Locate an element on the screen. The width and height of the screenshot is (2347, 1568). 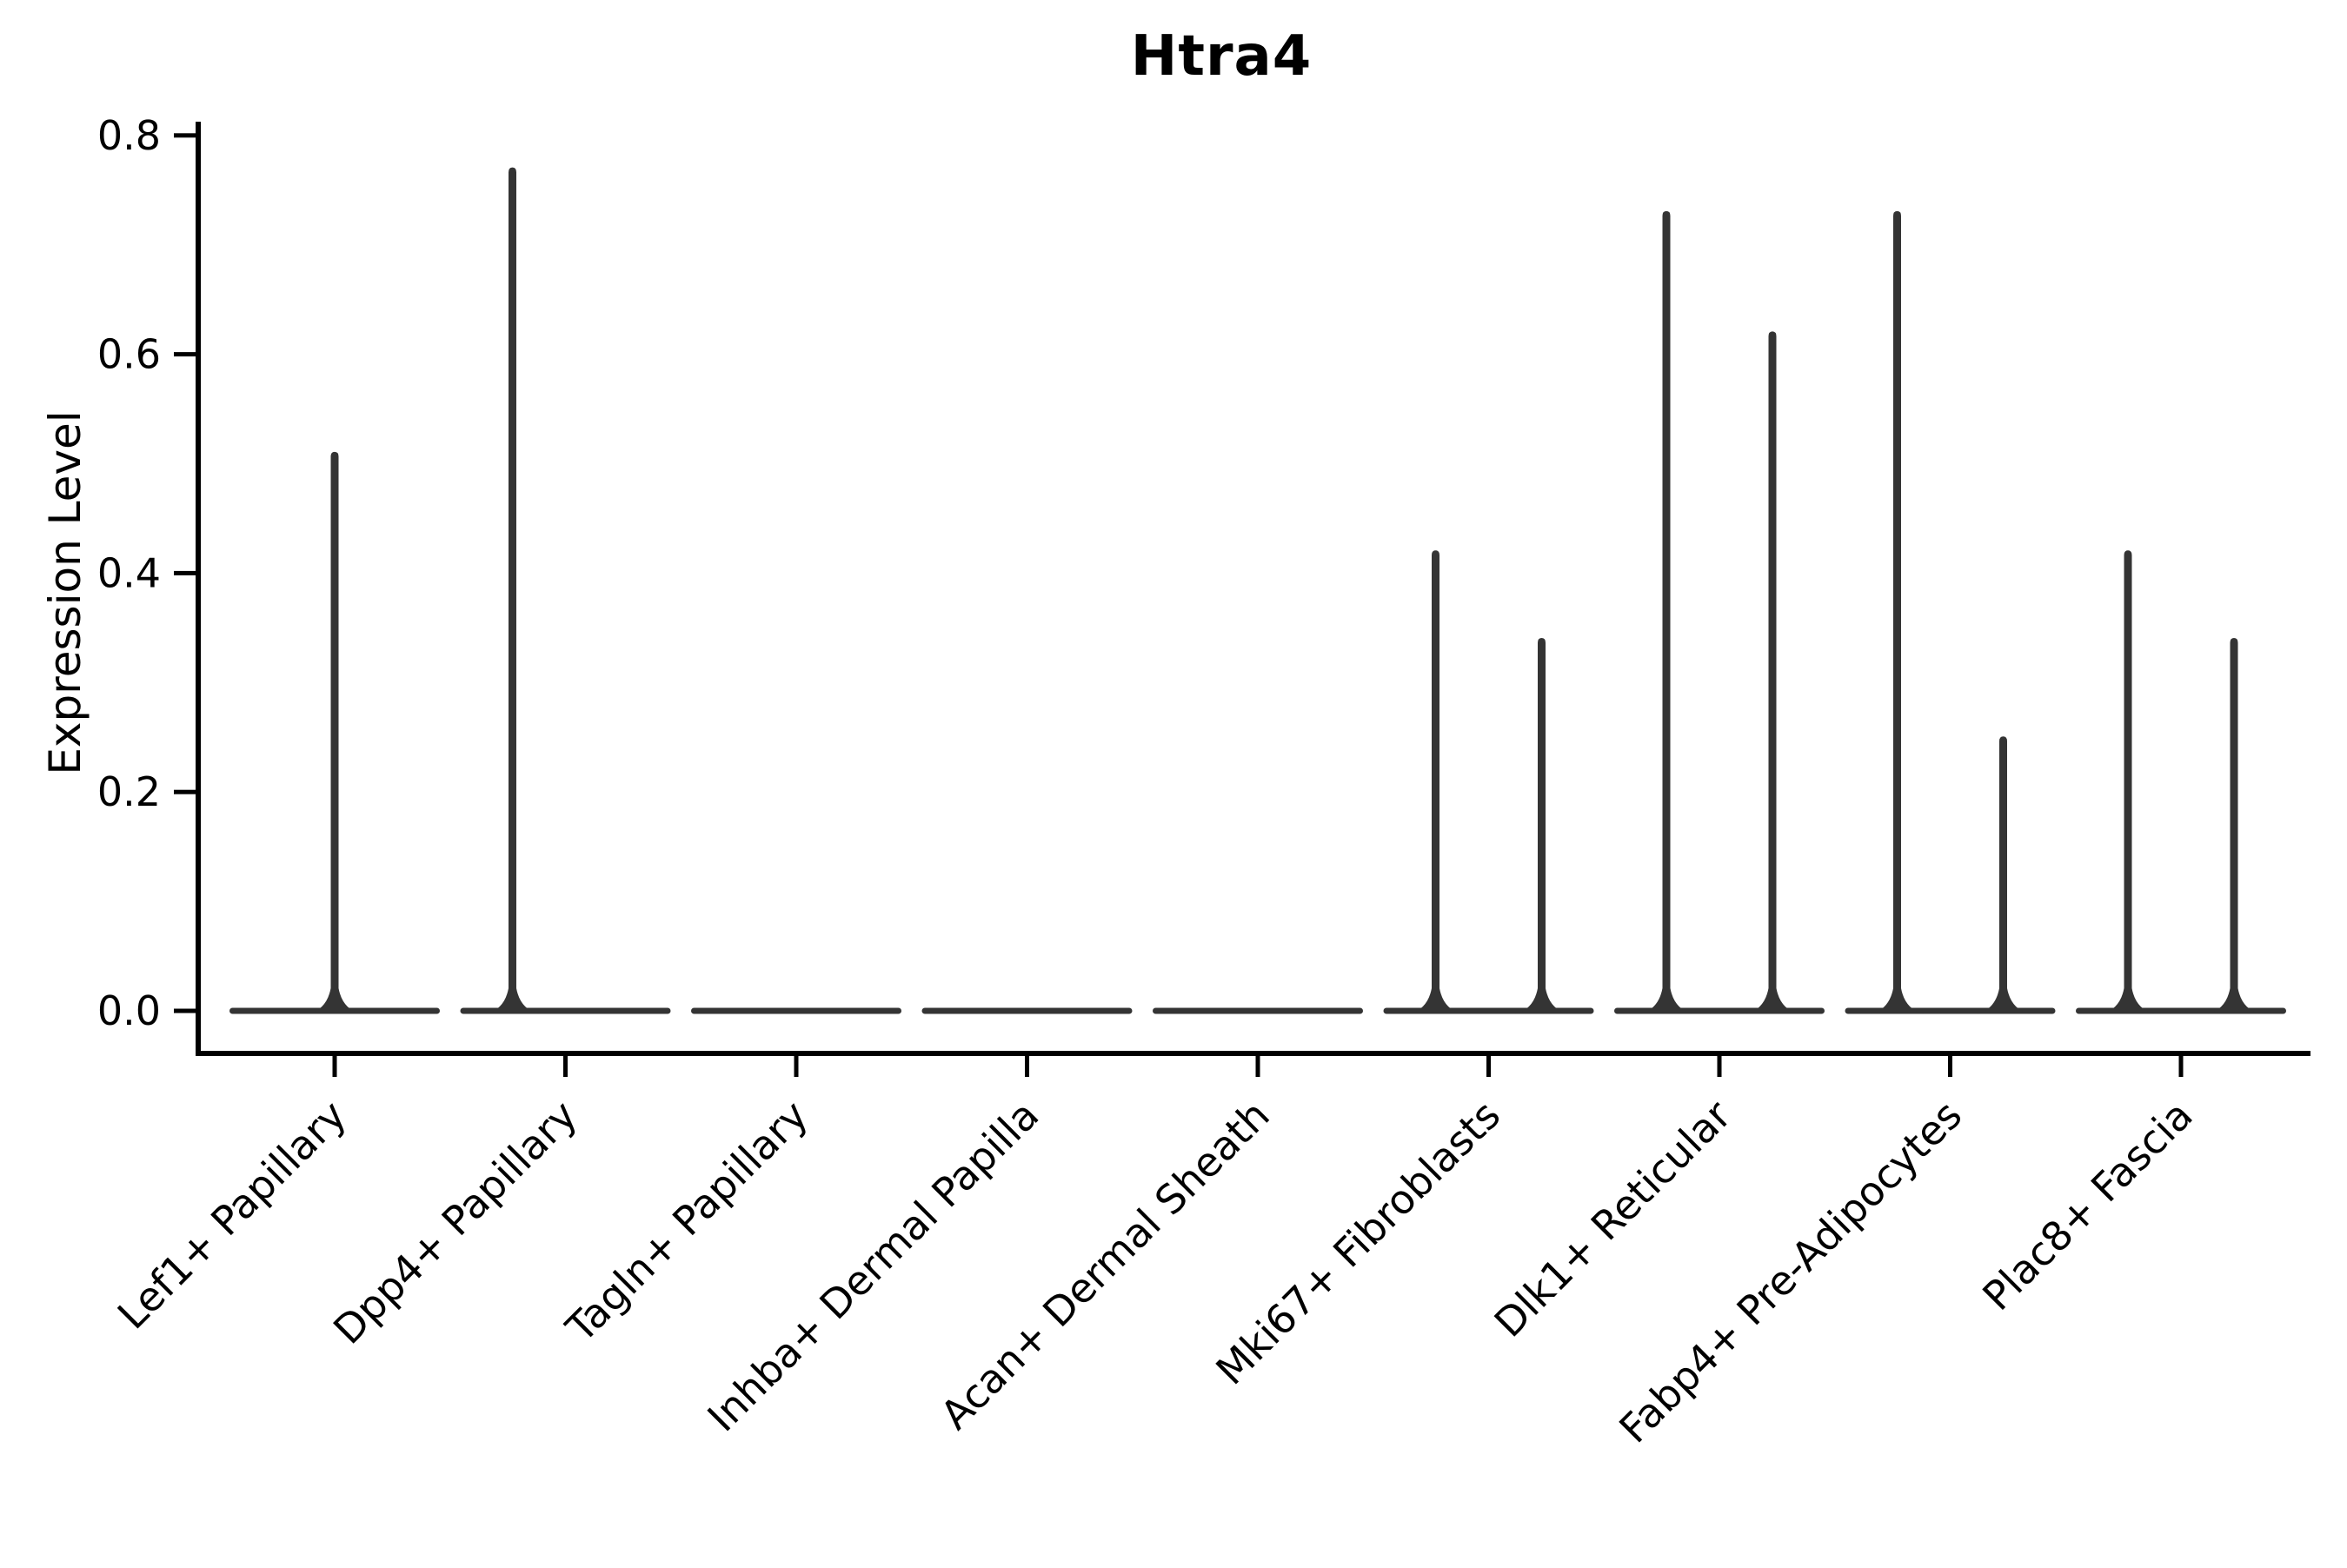
y-axis-label: Expression Level is located at coordinates (65, 592).